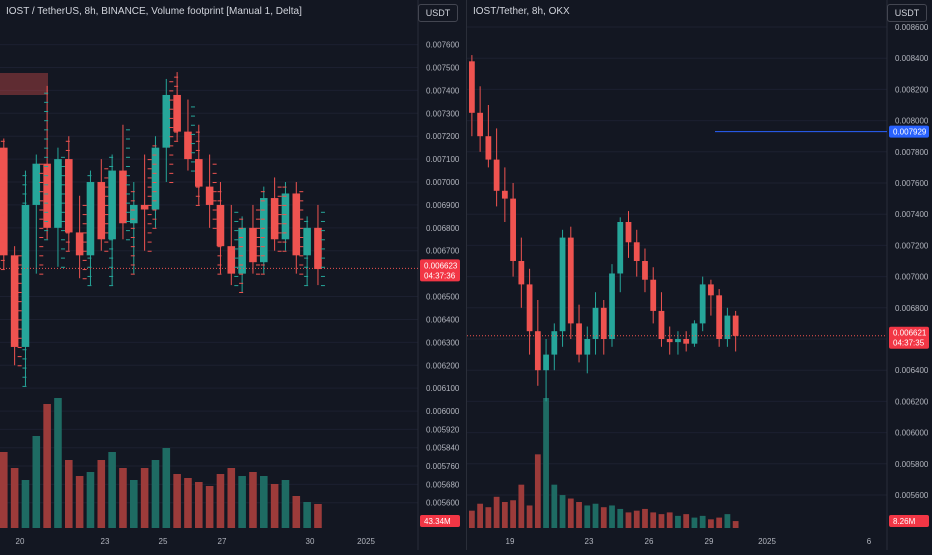 The image size is (932, 555). Describe the element at coordinates (907, 13) in the screenshot. I see `right-currency-button: USDT` at that location.